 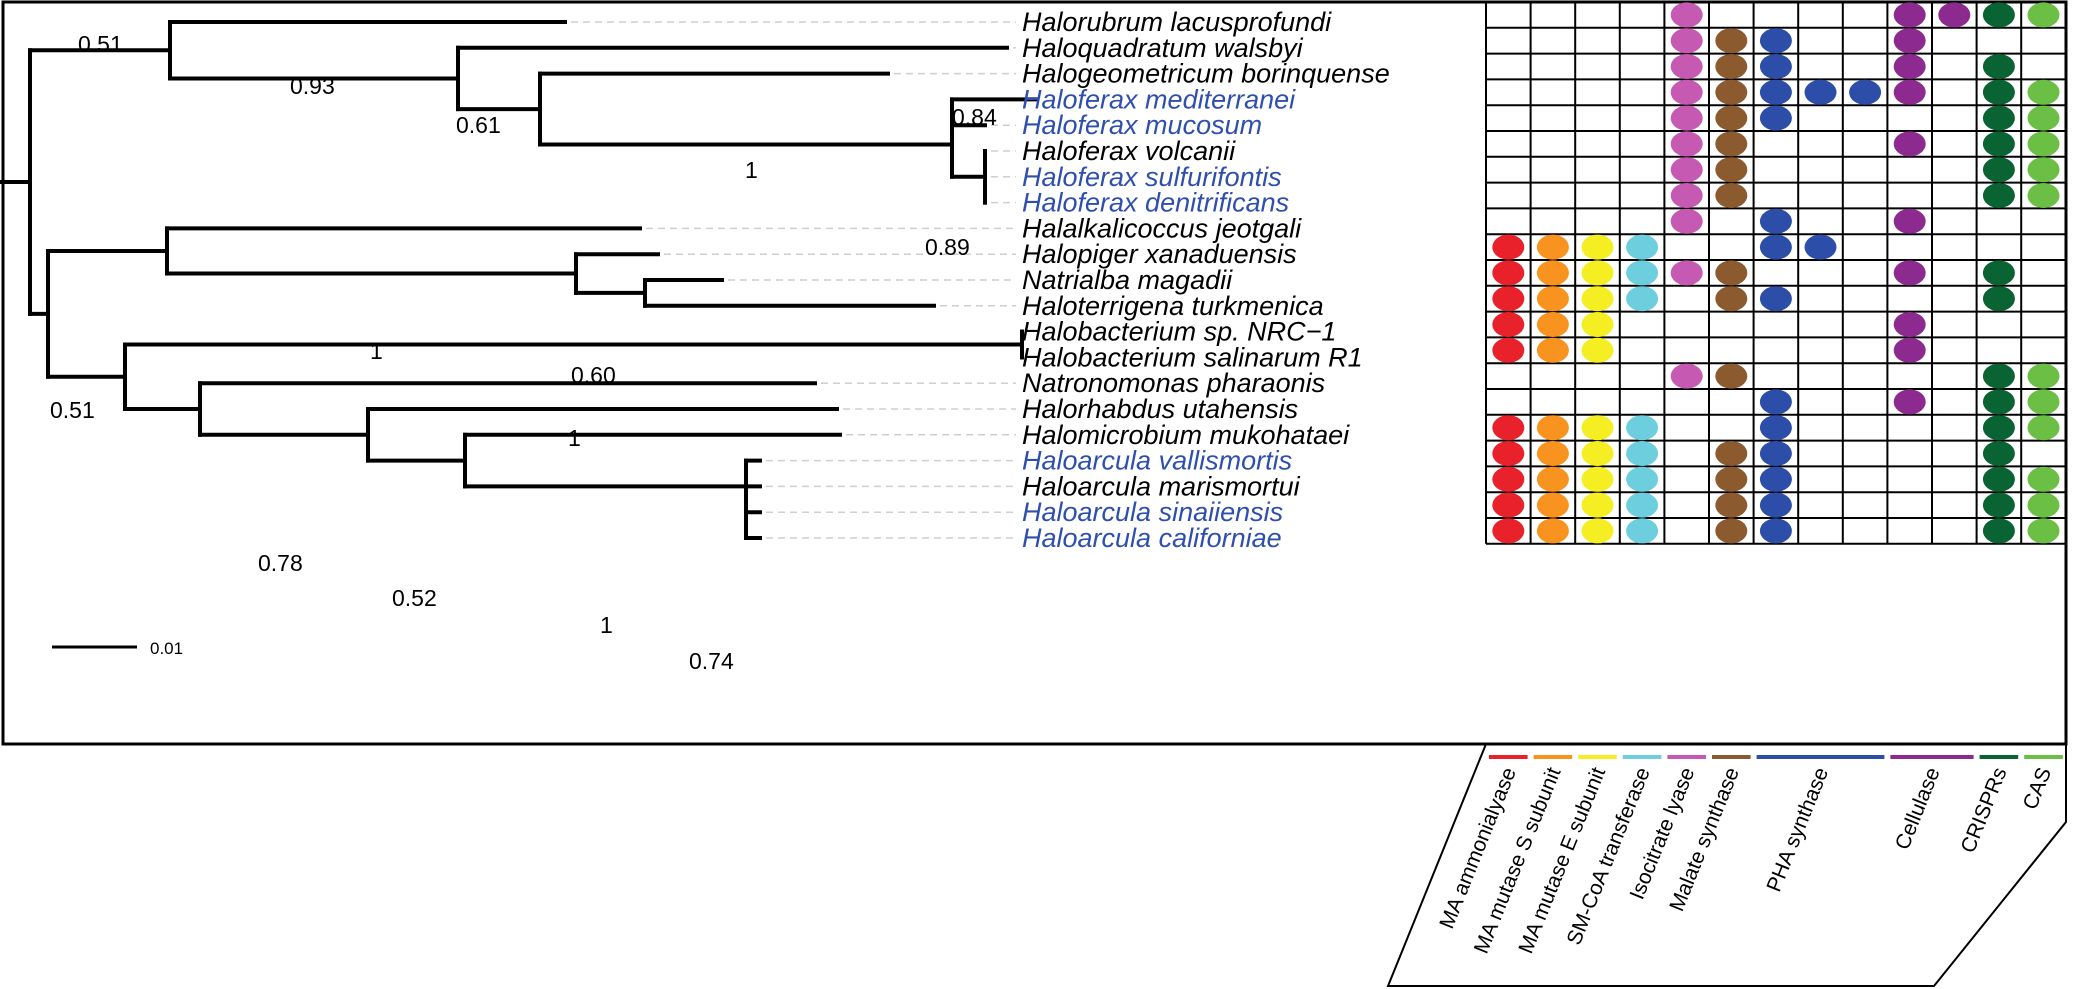 I want to click on taxon-label: Haloferax mediterranei, so click(x=1159, y=99).